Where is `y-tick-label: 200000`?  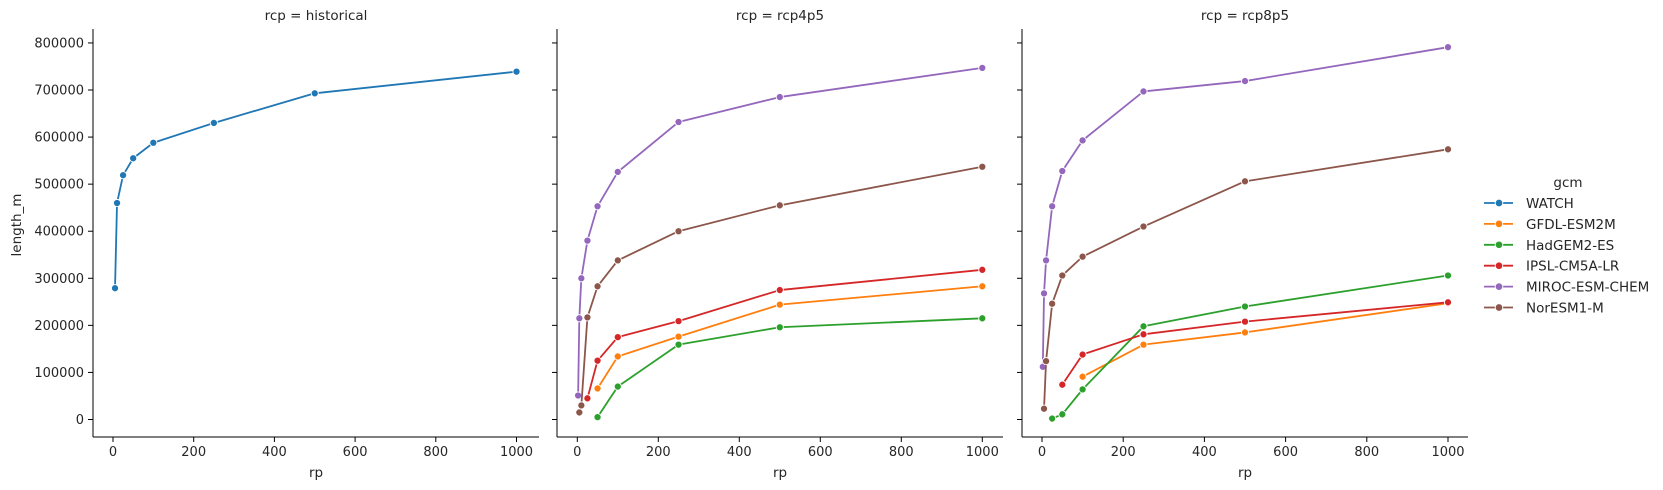
y-tick-label: 200000 is located at coordinates (59, 326).